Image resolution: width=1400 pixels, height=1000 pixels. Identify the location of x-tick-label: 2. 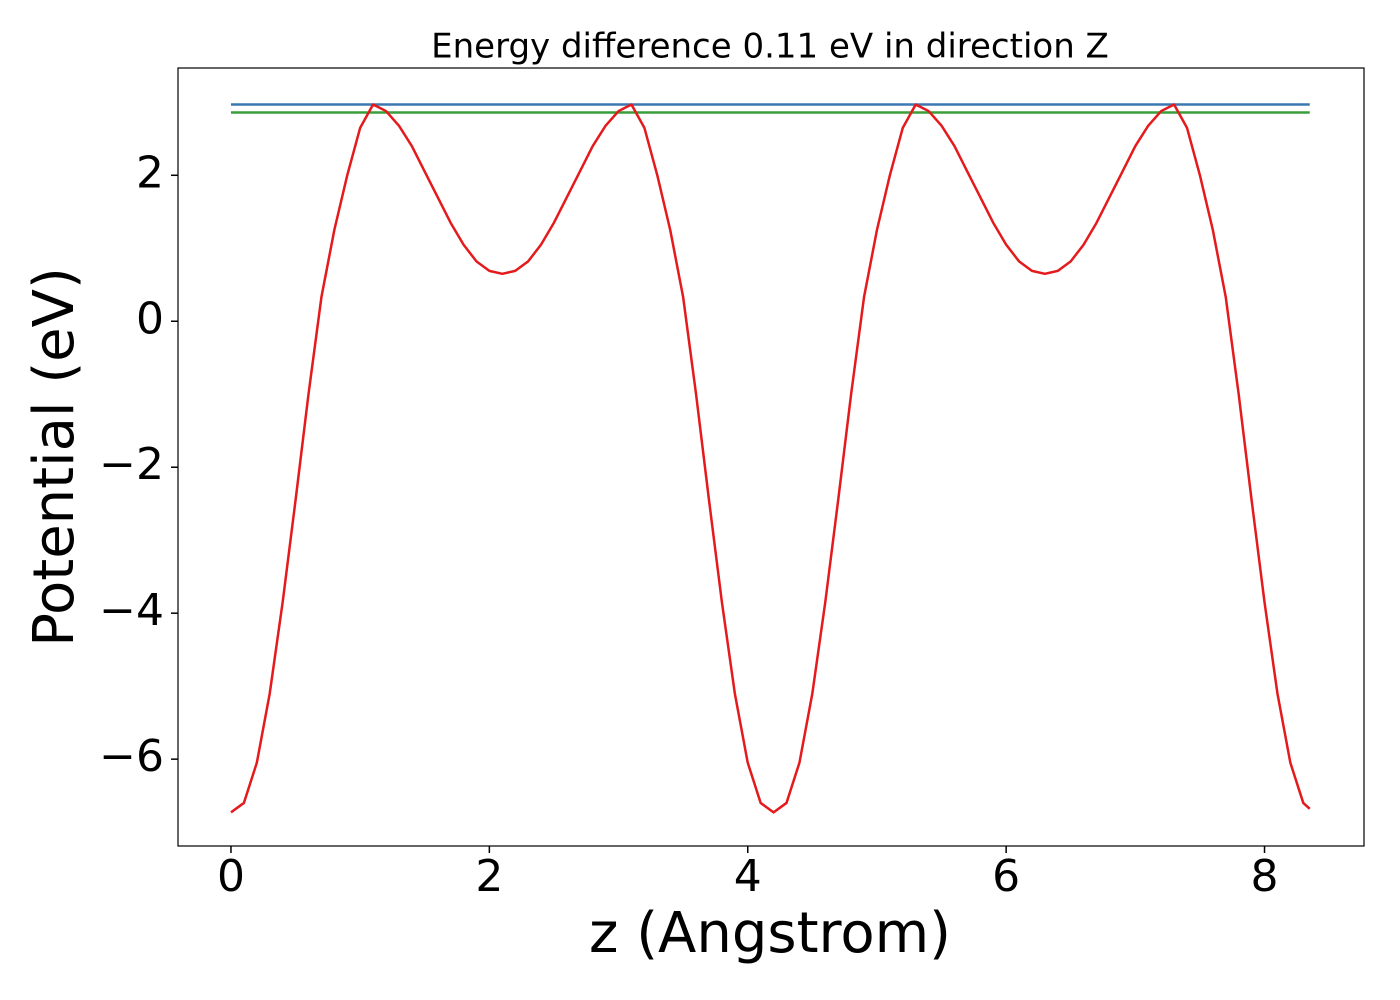
(489, 876).